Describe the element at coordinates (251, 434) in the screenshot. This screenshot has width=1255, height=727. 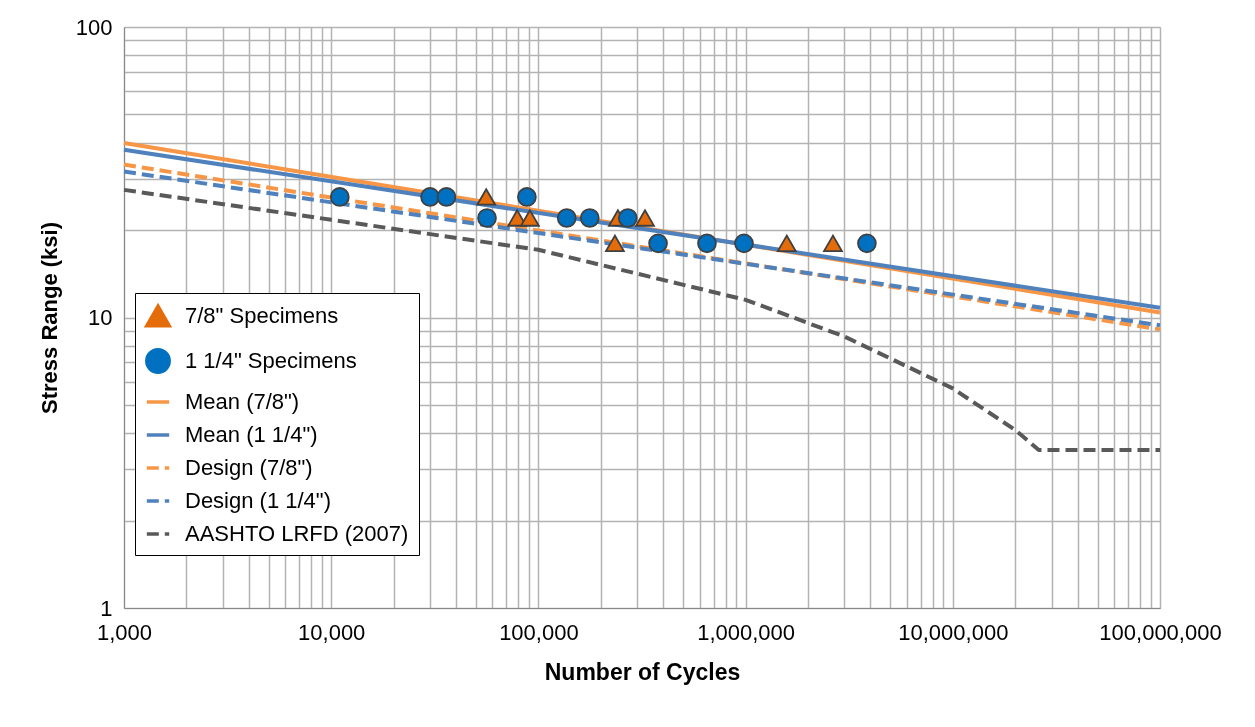
I see `legend-label: Mean (1 1/4")` at that location.